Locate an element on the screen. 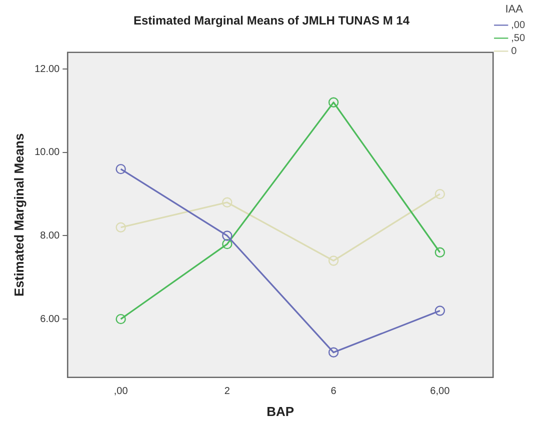 The height and width of the screenshot is (430, 541). x-tick-label: 6,00 is located at coordinates (440, 392).